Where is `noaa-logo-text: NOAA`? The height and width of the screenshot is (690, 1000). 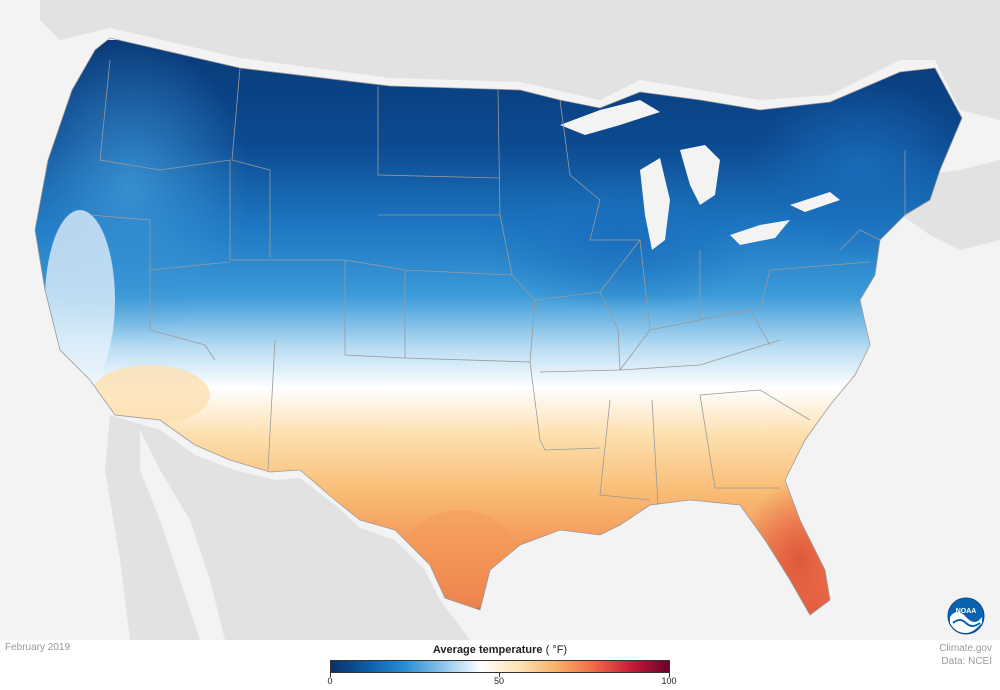
noaa-logo-text: NOAA is located at coordinates (966, 611).